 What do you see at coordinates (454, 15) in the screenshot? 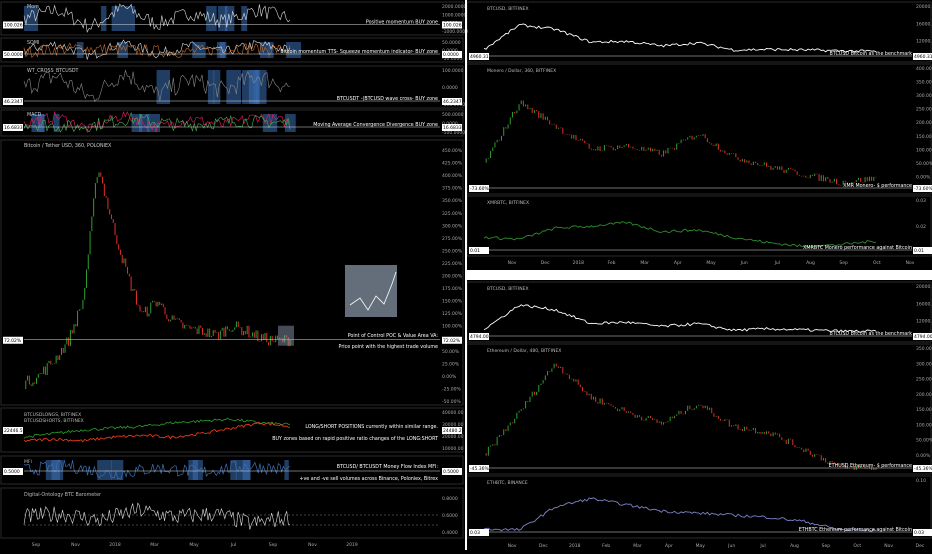
I see `pane-axis-tick: 1000.0000` at bounding box center [454, 15].